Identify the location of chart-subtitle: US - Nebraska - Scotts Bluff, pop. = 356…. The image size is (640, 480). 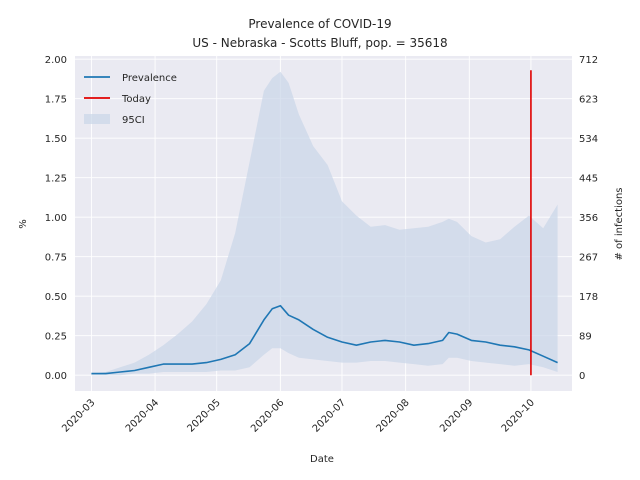
(319, 43).